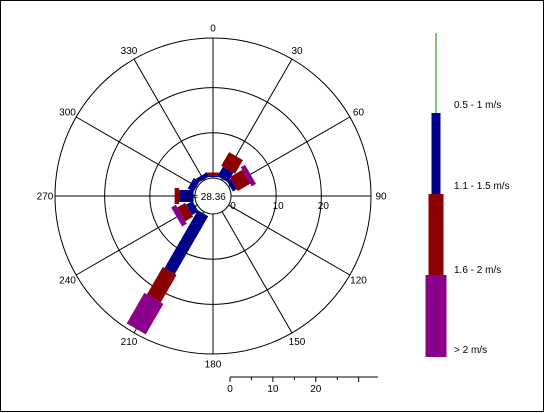  I want to click on legend-label-2: 1.6 - 2 m/s, so click(477, 270).